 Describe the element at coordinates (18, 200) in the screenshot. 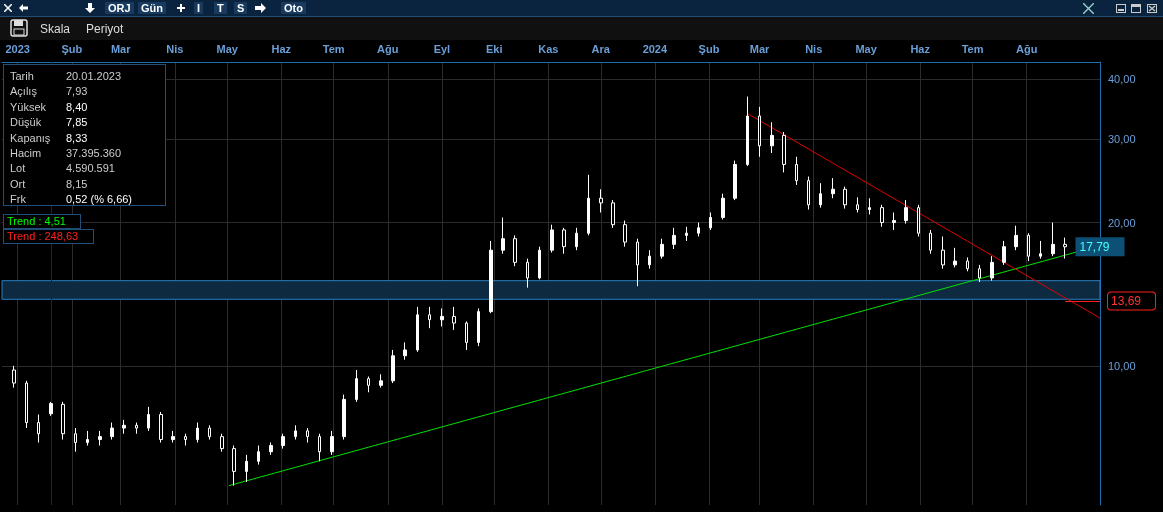

I see `annotation: Frk` at that location.